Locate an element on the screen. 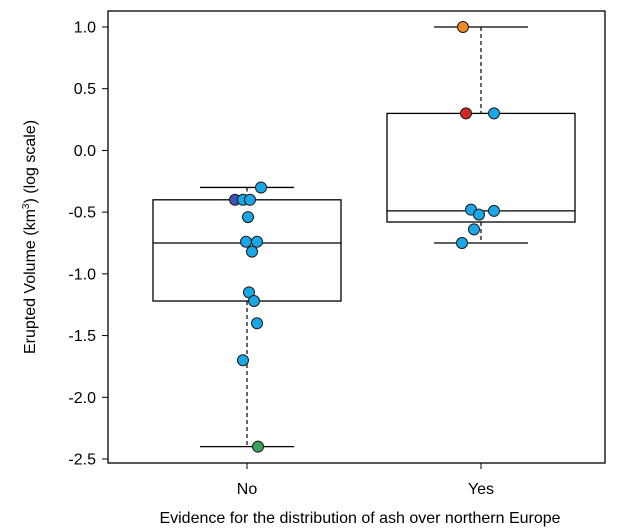 The height and width of the screenshot is (530, 621). x-tick-label: No is located at coordinates (247, 489).